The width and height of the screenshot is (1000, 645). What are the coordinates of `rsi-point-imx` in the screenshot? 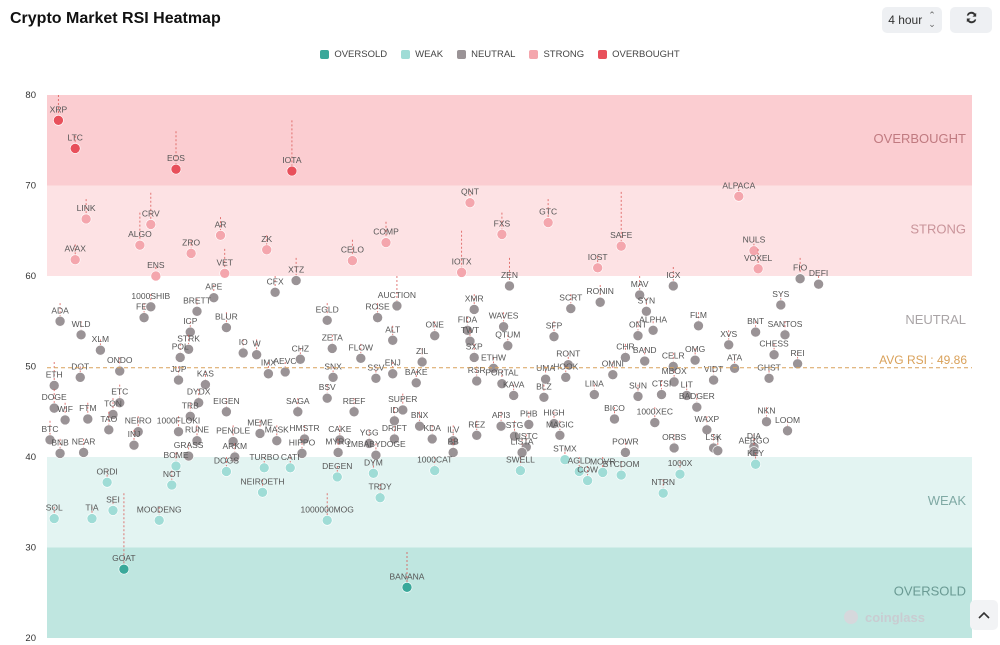 It's located at (268, 374).